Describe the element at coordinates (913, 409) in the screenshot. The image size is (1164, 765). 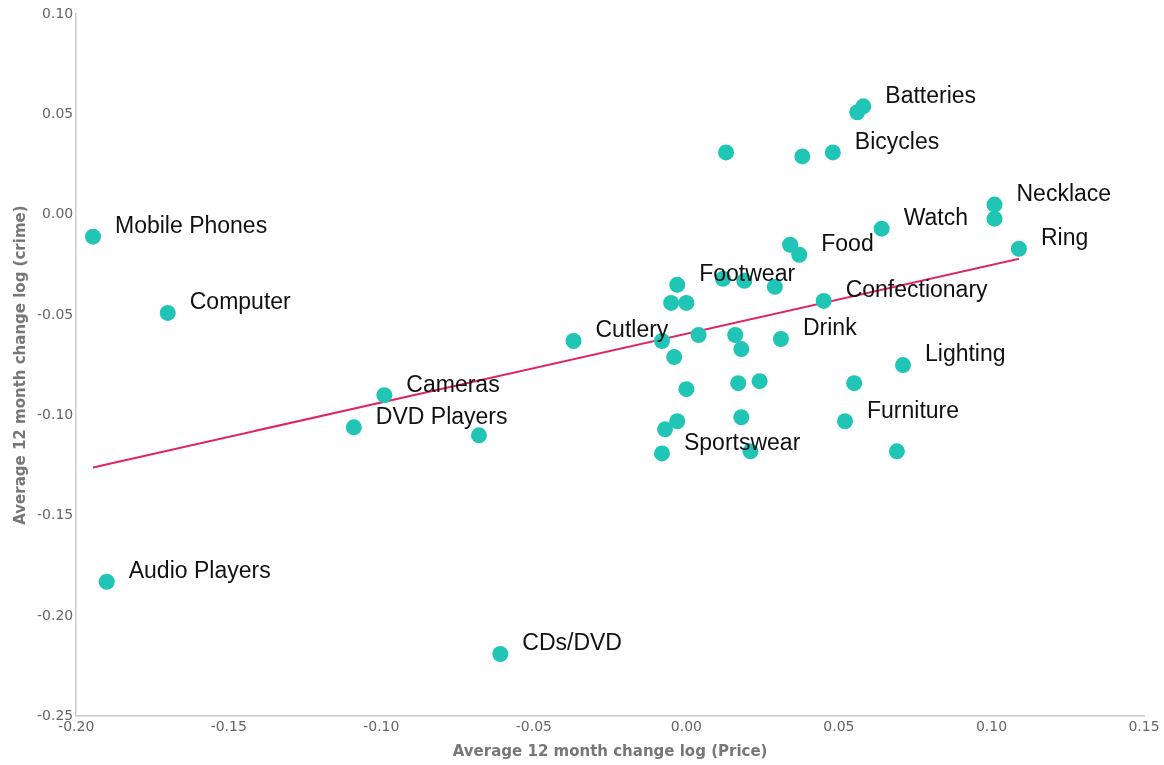
I see `annotation: Furniture` at that location.